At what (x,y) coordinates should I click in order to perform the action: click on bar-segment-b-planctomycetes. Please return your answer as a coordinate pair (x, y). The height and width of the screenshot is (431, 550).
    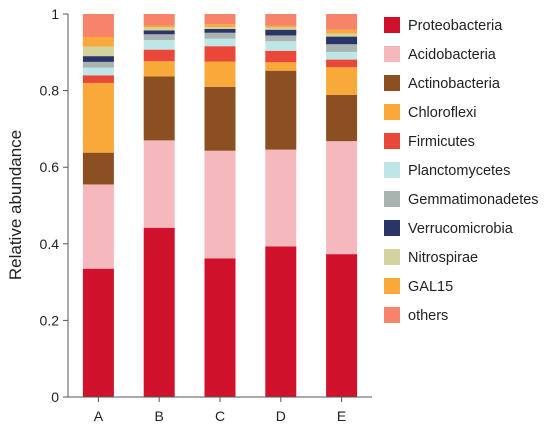
    Looking at the image, I should click on (159, 45).